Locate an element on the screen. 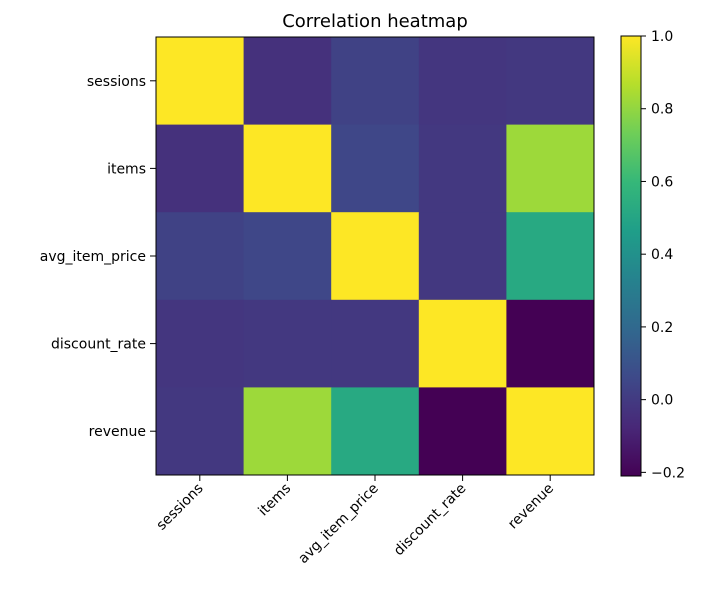 The width and height of the screenshot is (720, 600). x-tick-label: revenue is located at coordinates (531, 507).